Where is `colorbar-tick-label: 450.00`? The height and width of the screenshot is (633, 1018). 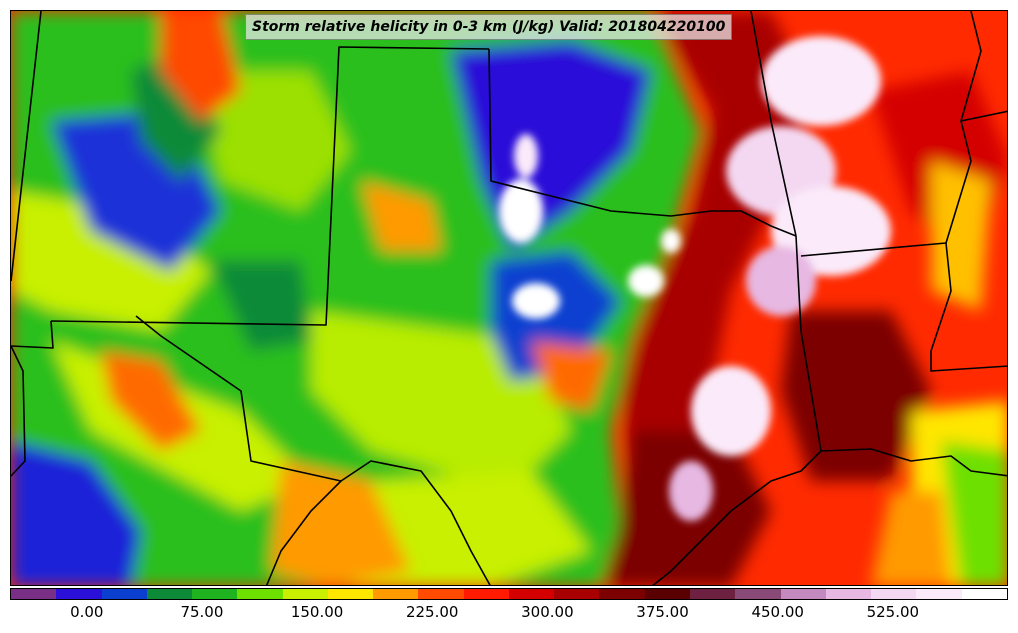 colorbar-tick-label: 450.00 is located at coordinates (777, 612).